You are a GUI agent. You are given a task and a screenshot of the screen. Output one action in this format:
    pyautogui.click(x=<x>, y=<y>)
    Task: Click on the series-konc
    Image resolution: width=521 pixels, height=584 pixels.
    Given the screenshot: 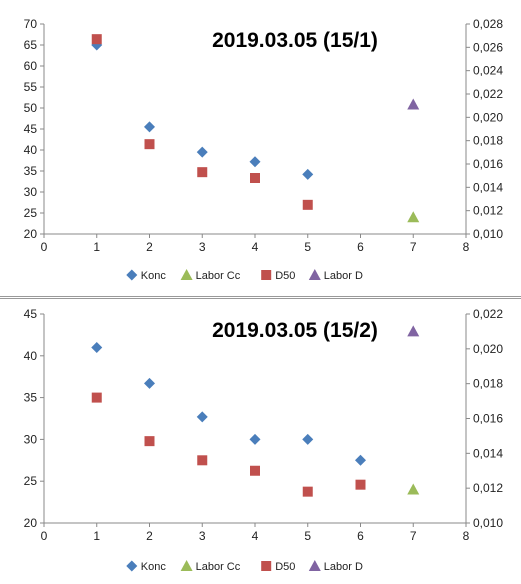 What is the action you would take?
    pyautogui.click(x=228, y=403)
    